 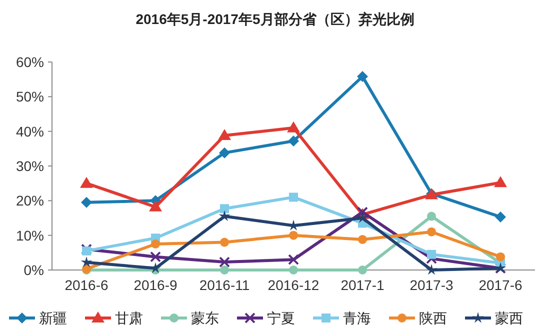 What do you see at coordinates (34, 270) in the screenshot?
I see `y-tick-label: 0%` at bounding box center [34, 270].